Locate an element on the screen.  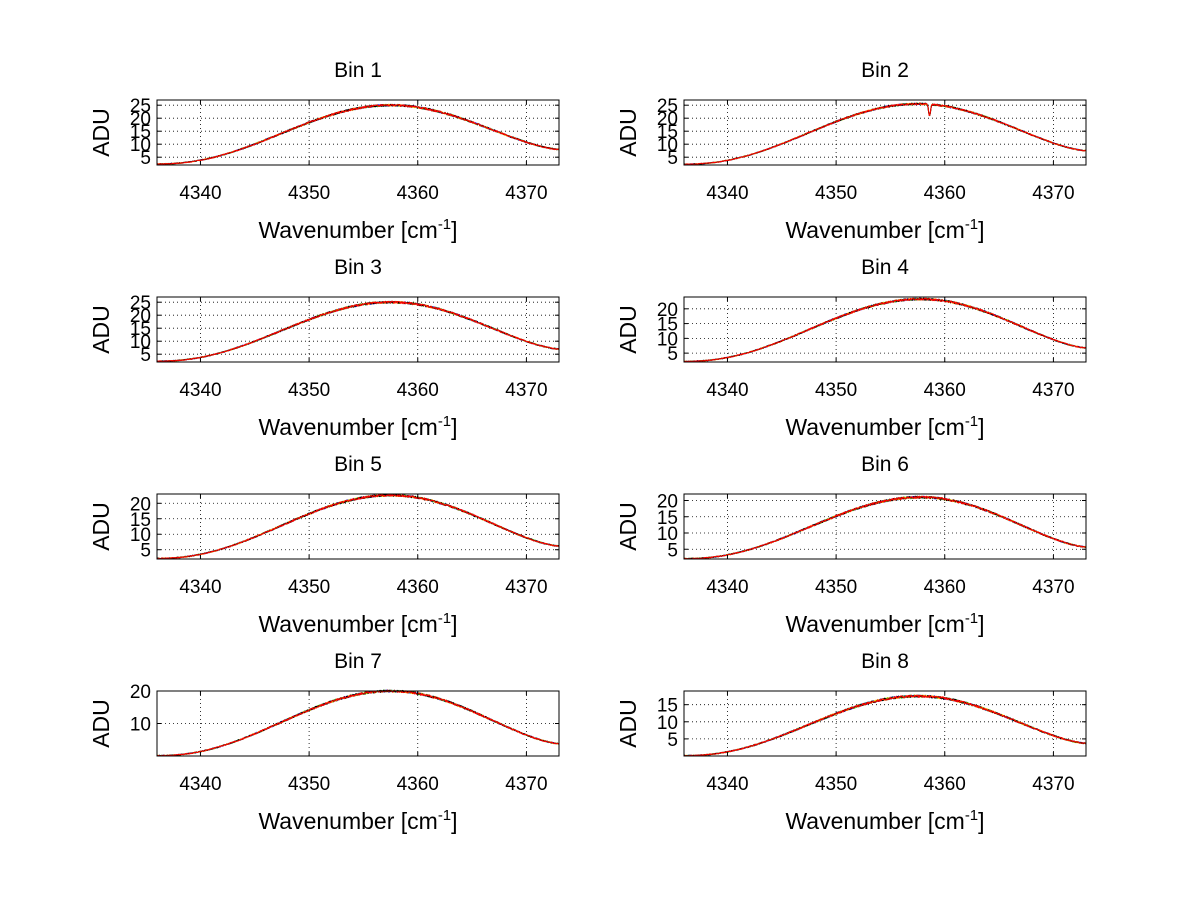
subplot-title: Bin 7 is located at coordinates (358, 661).